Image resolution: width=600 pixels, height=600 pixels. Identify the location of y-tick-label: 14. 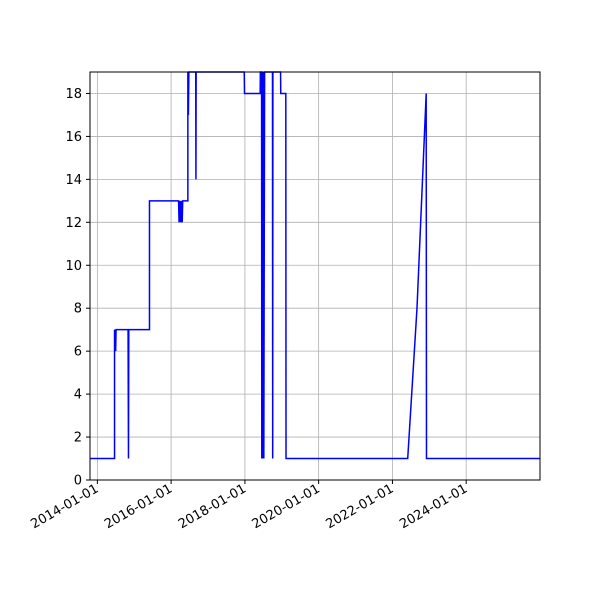
(73, 180).